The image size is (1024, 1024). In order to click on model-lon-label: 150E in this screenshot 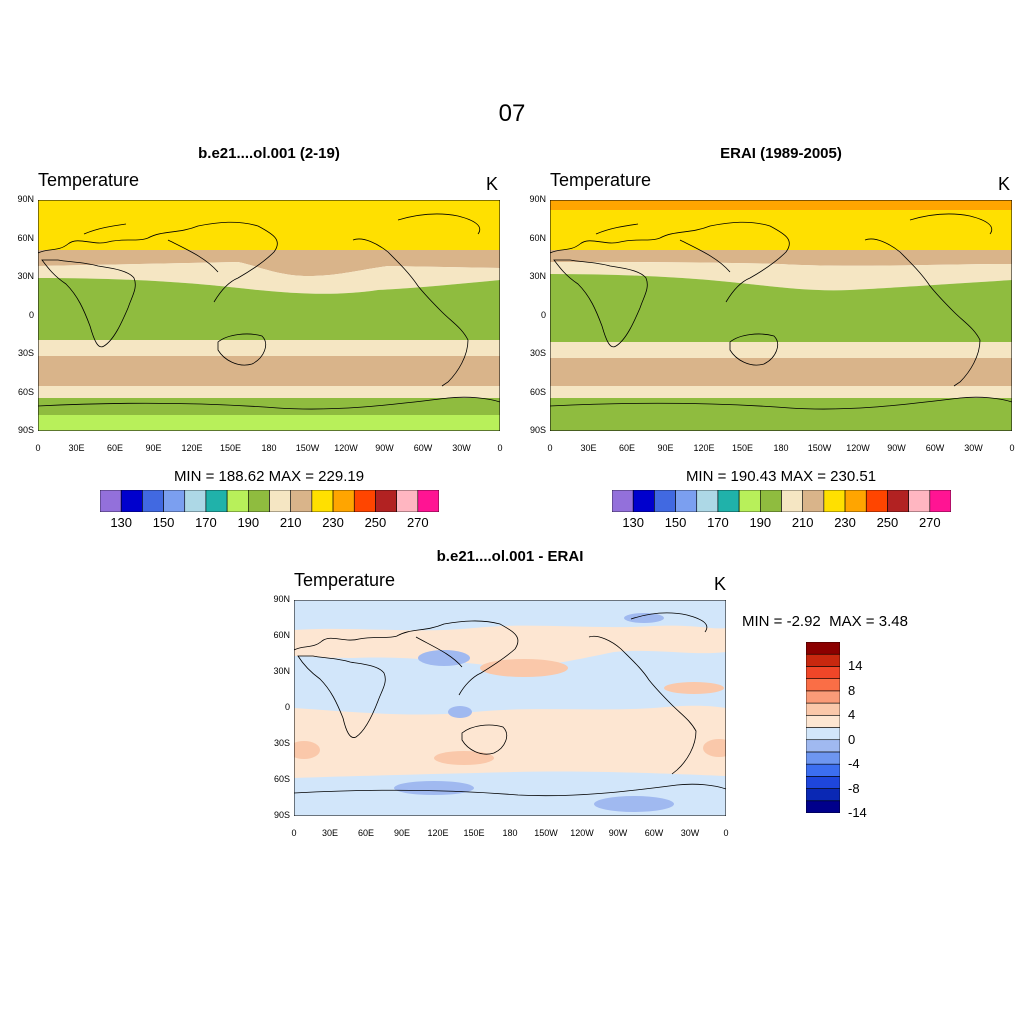, I will do `click(230, 448)`.